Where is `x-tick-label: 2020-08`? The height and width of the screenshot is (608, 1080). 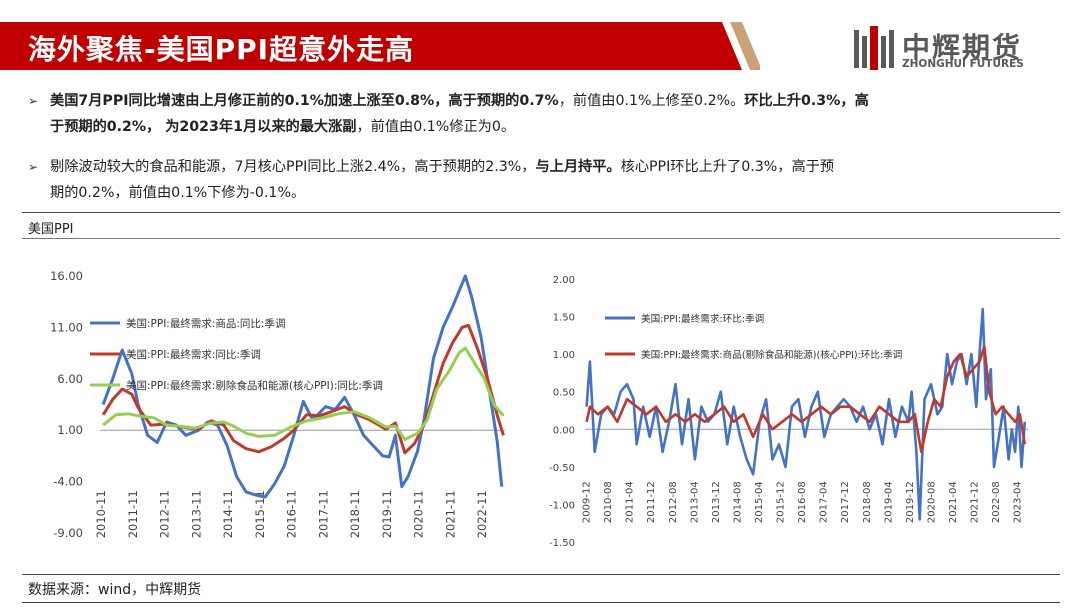
x-tick-label: 2020-08 is located at coordinates (931, 502).